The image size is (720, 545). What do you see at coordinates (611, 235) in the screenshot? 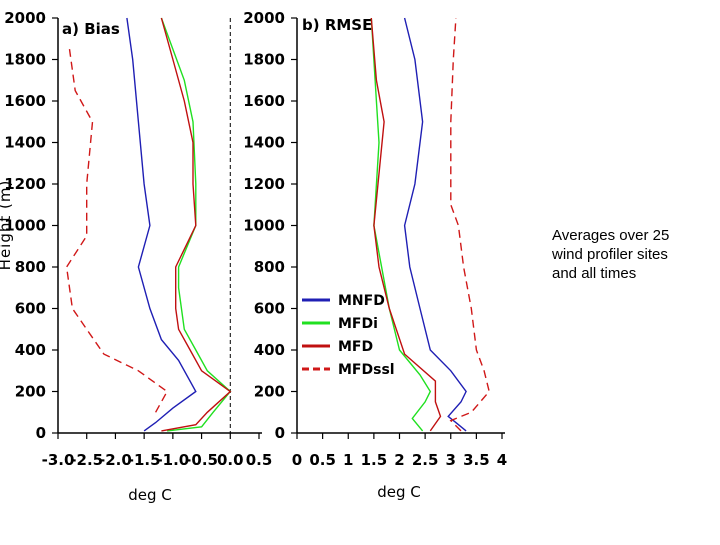
I see `note-line-1: Averages over 25` at bounding box center [611, 235].